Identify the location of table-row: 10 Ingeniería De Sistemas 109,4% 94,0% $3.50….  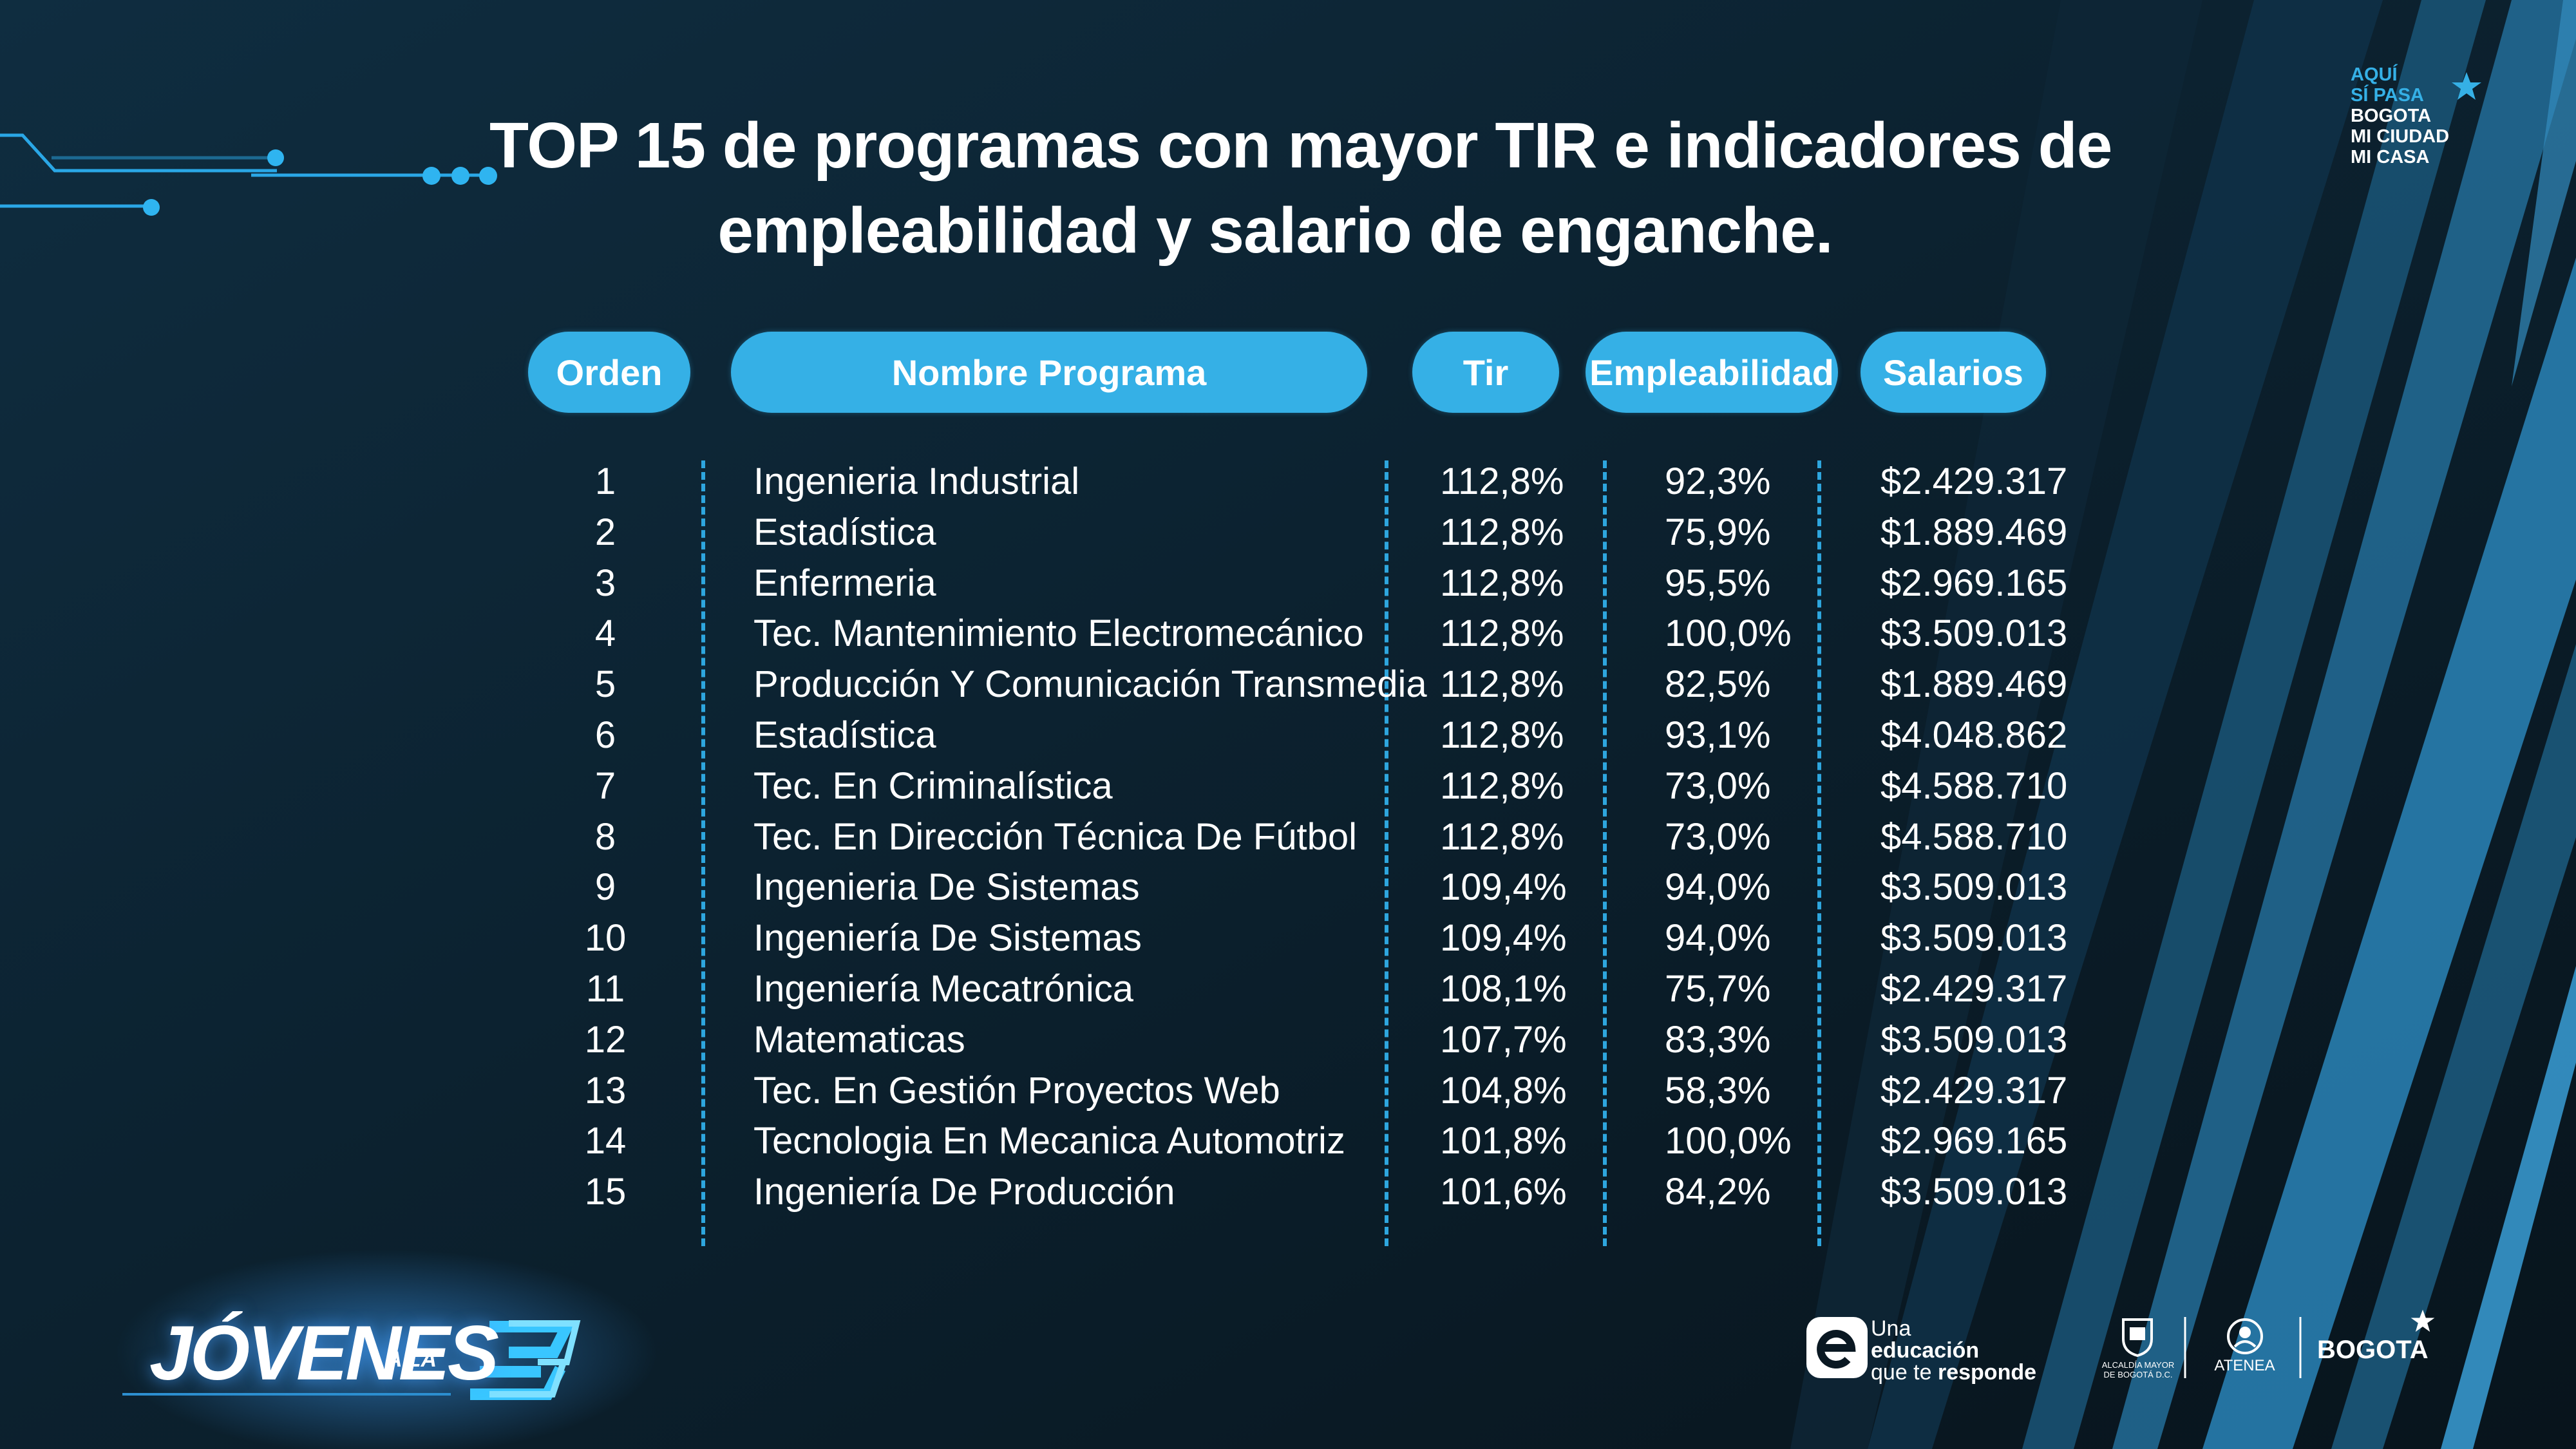
(1288, 938).